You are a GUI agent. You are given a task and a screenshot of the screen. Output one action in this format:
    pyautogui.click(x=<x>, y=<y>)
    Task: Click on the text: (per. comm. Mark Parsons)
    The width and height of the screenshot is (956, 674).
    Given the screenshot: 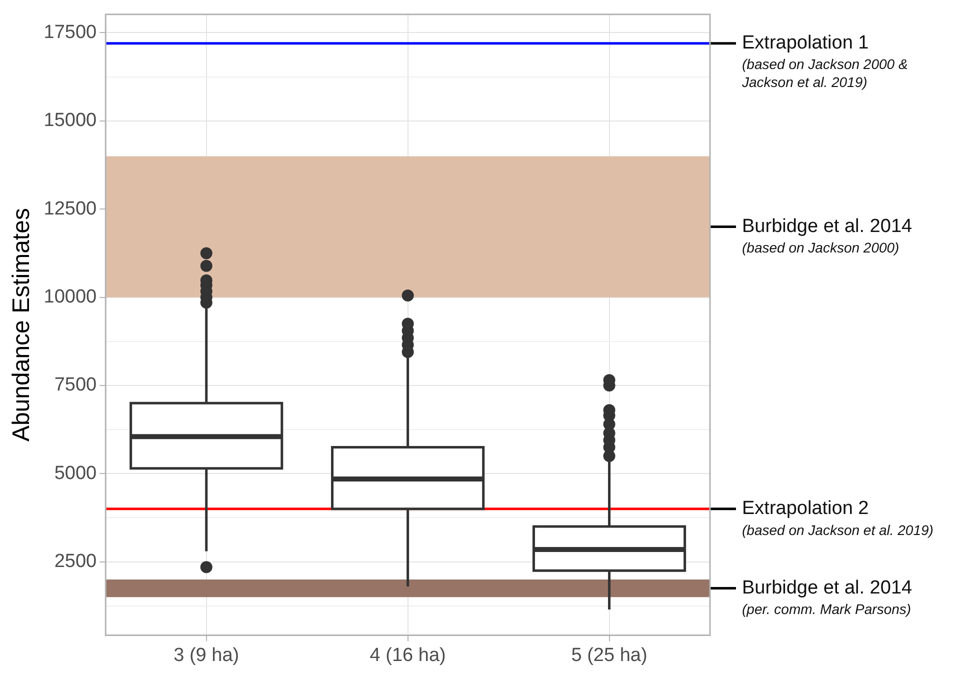 What is the action you would take?
    pyautogui.click(x=827, y=609)
    